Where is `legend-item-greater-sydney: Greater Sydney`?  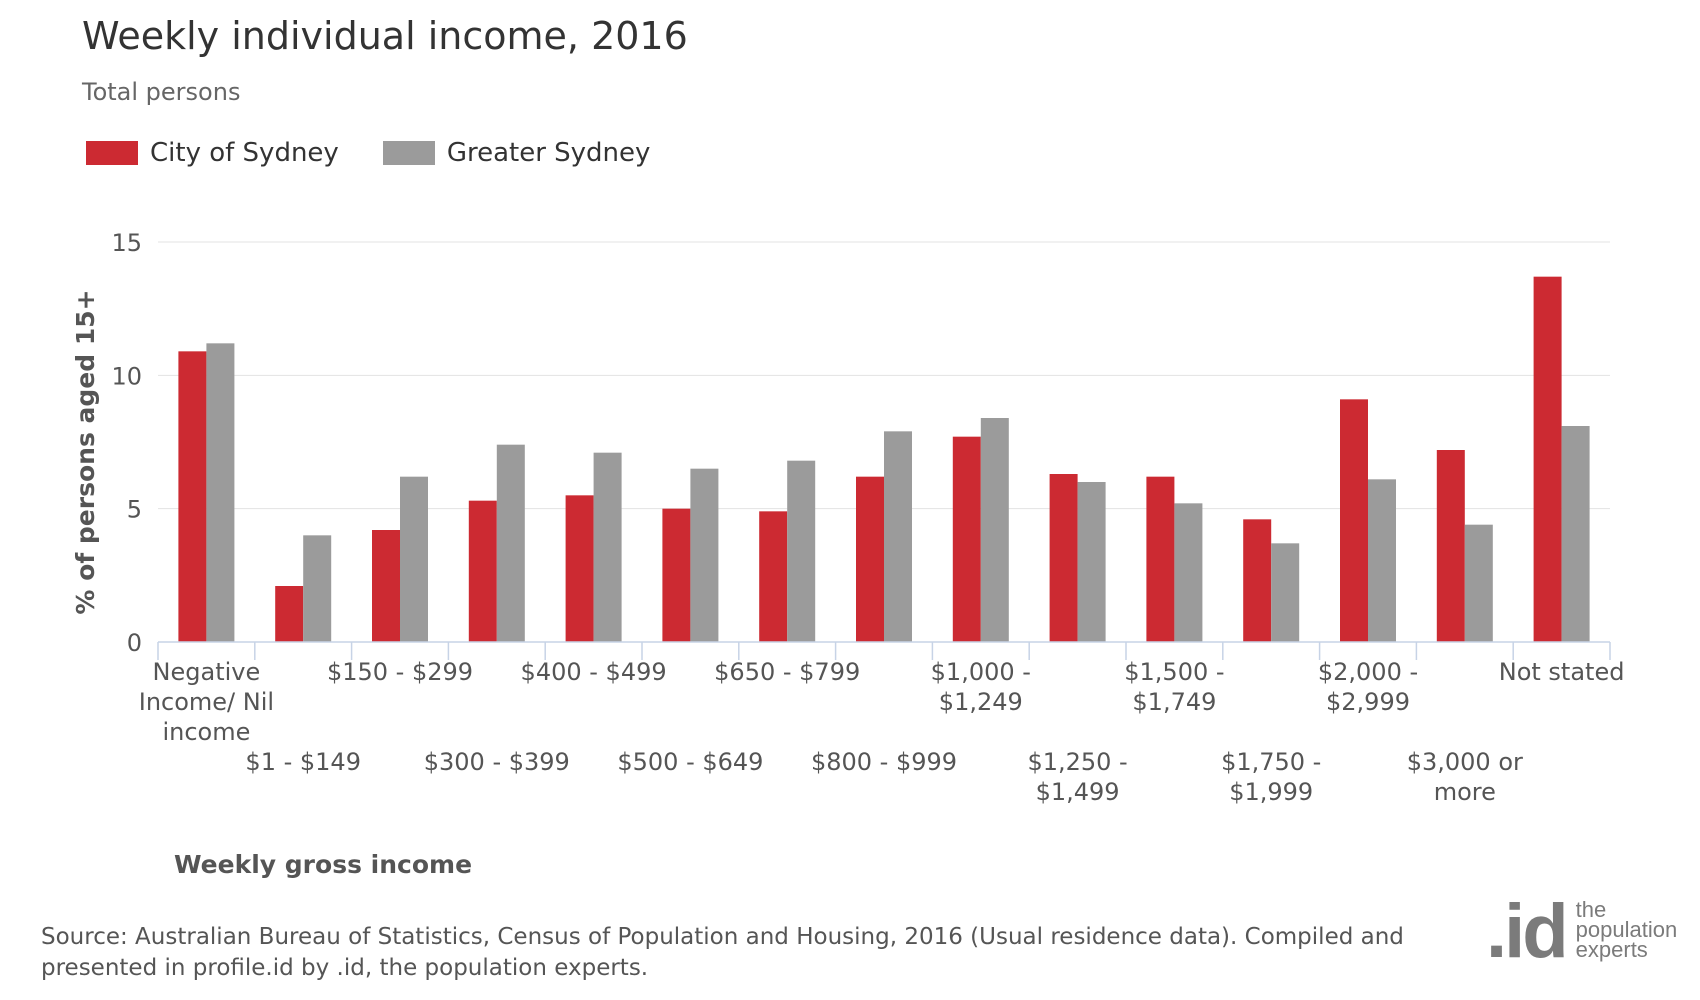 legend-item-greater-sydney: Greater Sydney is located at coordinates (516, 153).